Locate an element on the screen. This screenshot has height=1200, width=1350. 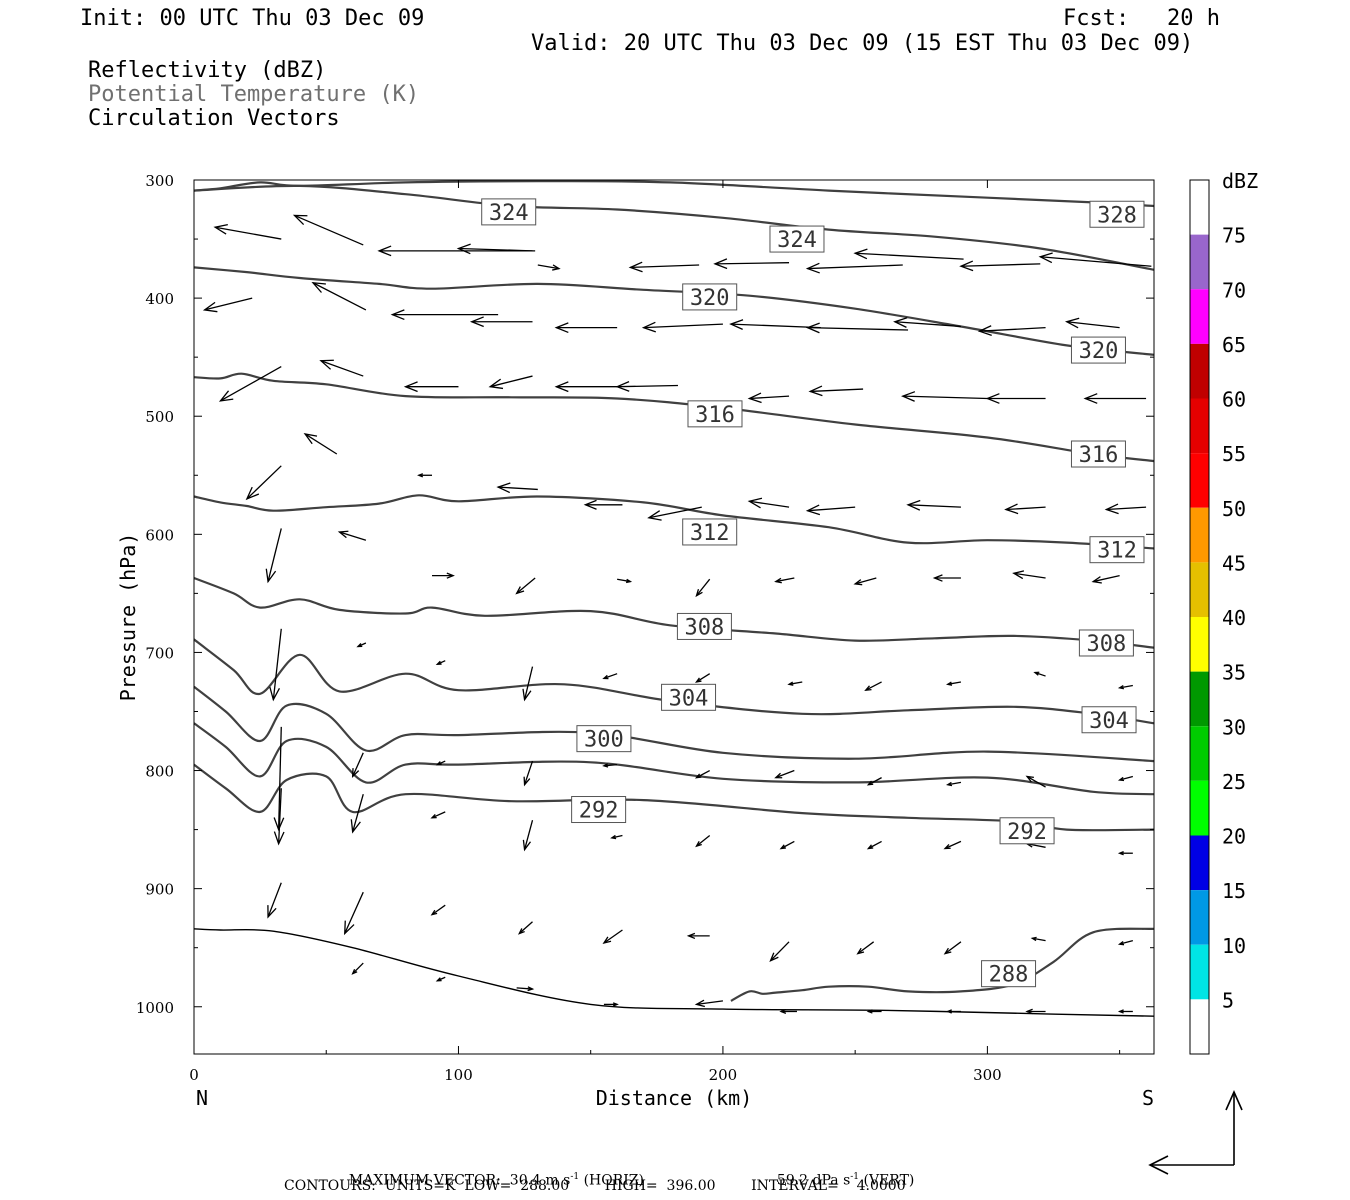
contour-label-324: 324 is located at coordinates (797, 240).